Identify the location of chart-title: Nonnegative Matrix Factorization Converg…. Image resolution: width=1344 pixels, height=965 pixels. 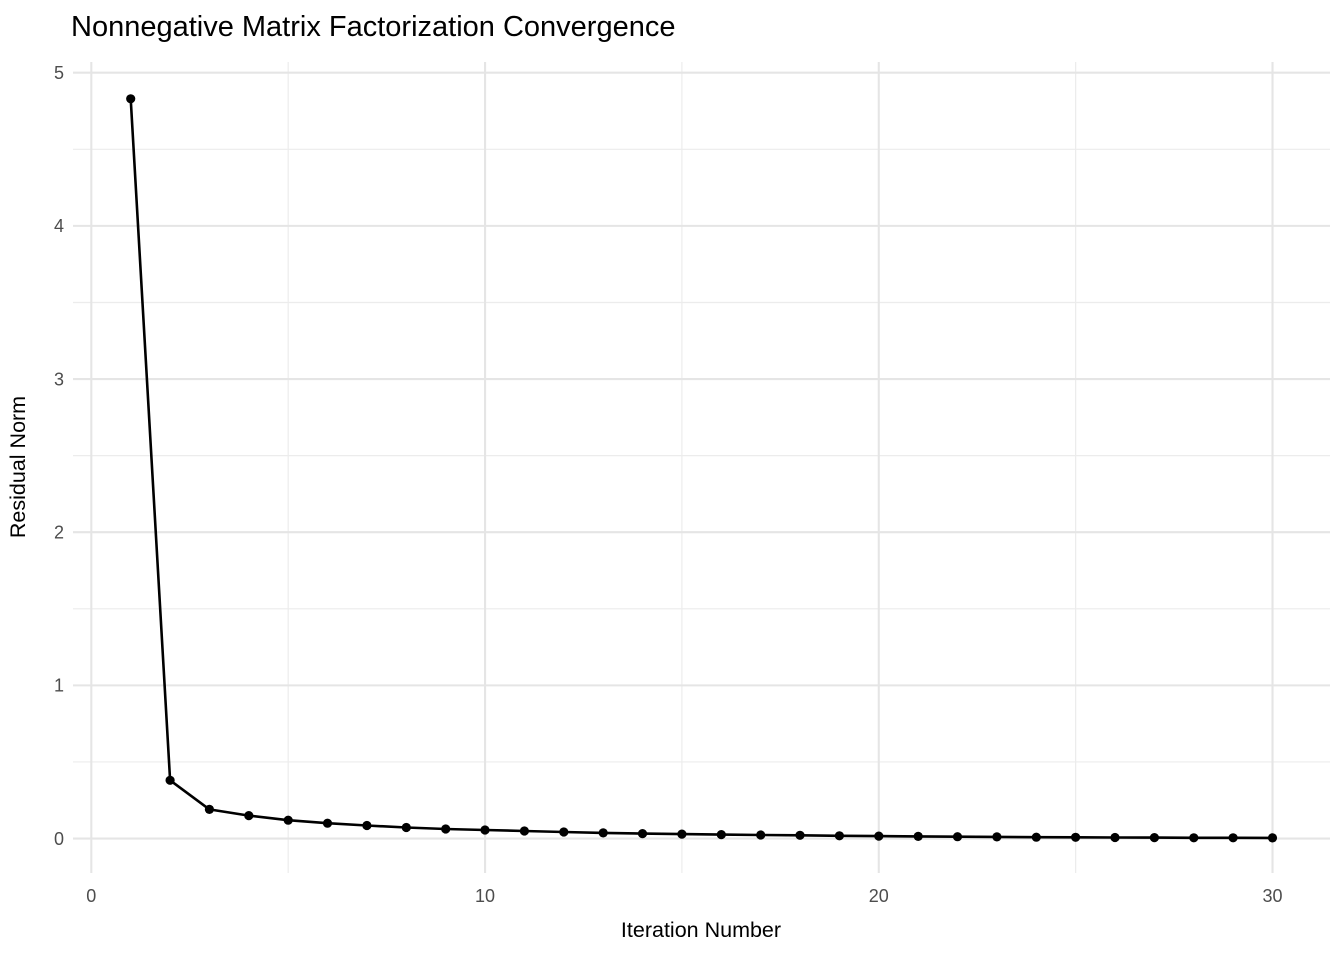
(373, 27).